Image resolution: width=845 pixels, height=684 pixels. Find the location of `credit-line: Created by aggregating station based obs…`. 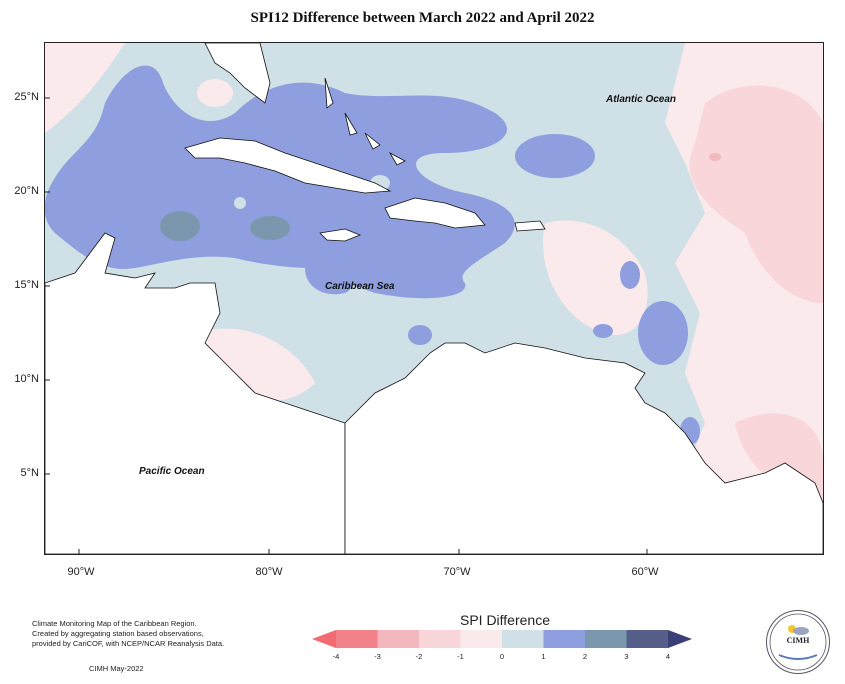

credit-line: Created by aggregating station based obs… is located at coordinates (118, 633).